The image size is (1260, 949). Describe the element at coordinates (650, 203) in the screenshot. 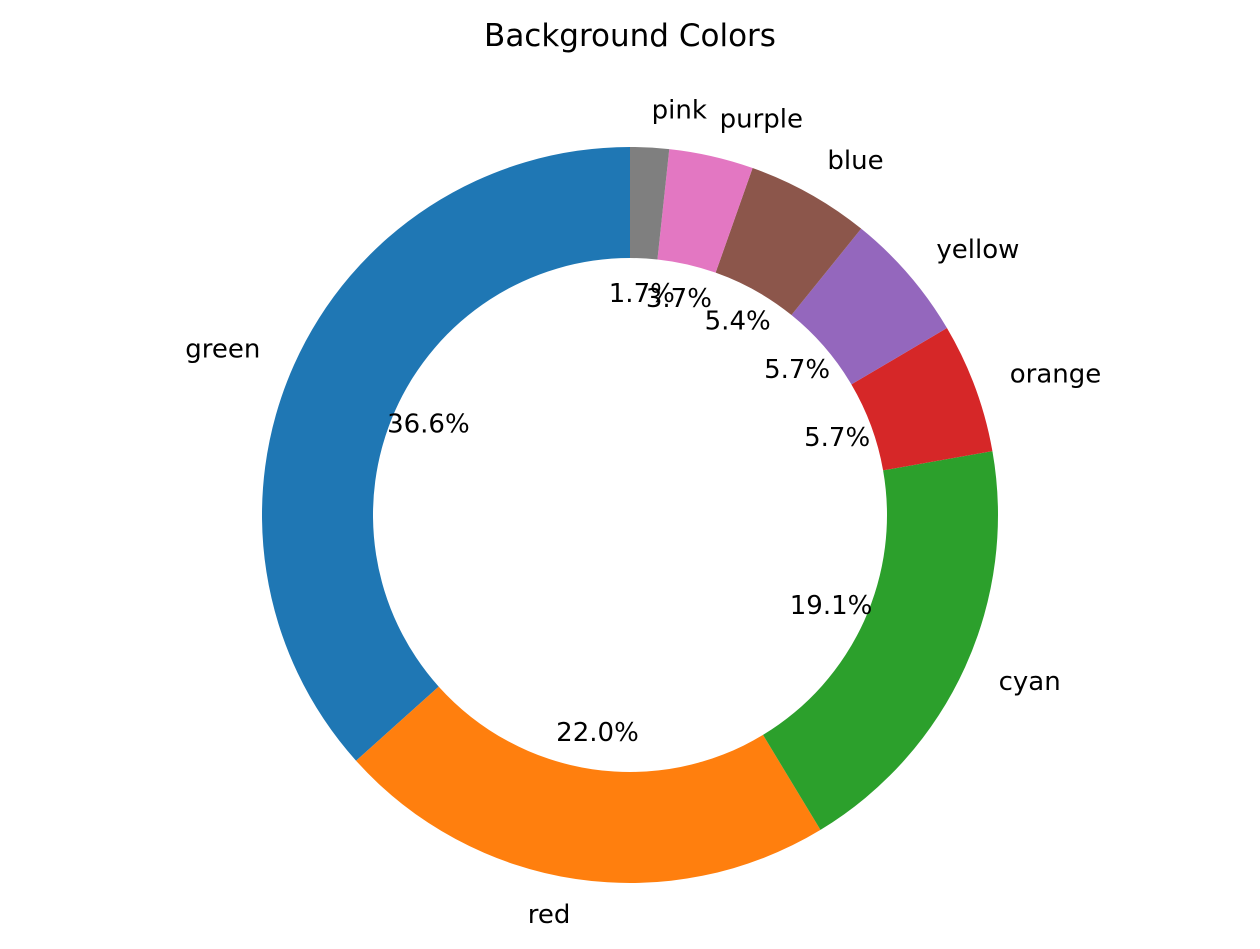

I see `slice-pink` at that location.